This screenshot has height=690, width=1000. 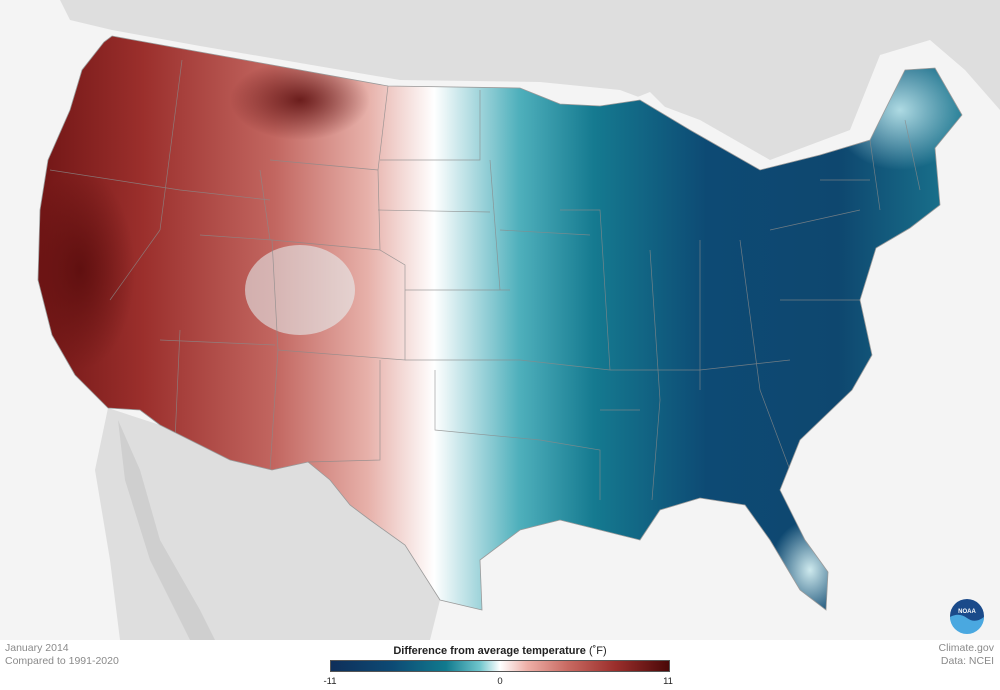 I want to click on credits: Climate.gov Data: NCEI, so click(x=966, y=655).